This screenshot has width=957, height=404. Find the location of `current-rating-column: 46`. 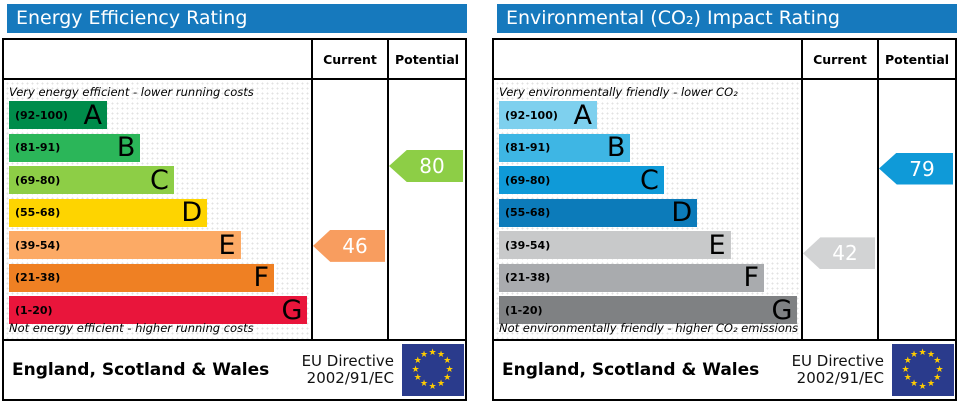

current-rating-column: 46 is located at coordinates (349, 209).